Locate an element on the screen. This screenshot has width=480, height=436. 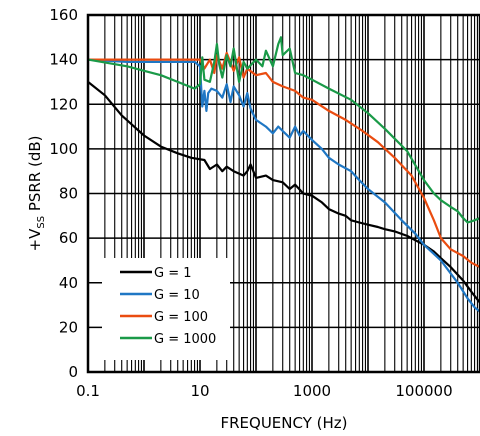
legend-box is located at coordinates (166, 309).